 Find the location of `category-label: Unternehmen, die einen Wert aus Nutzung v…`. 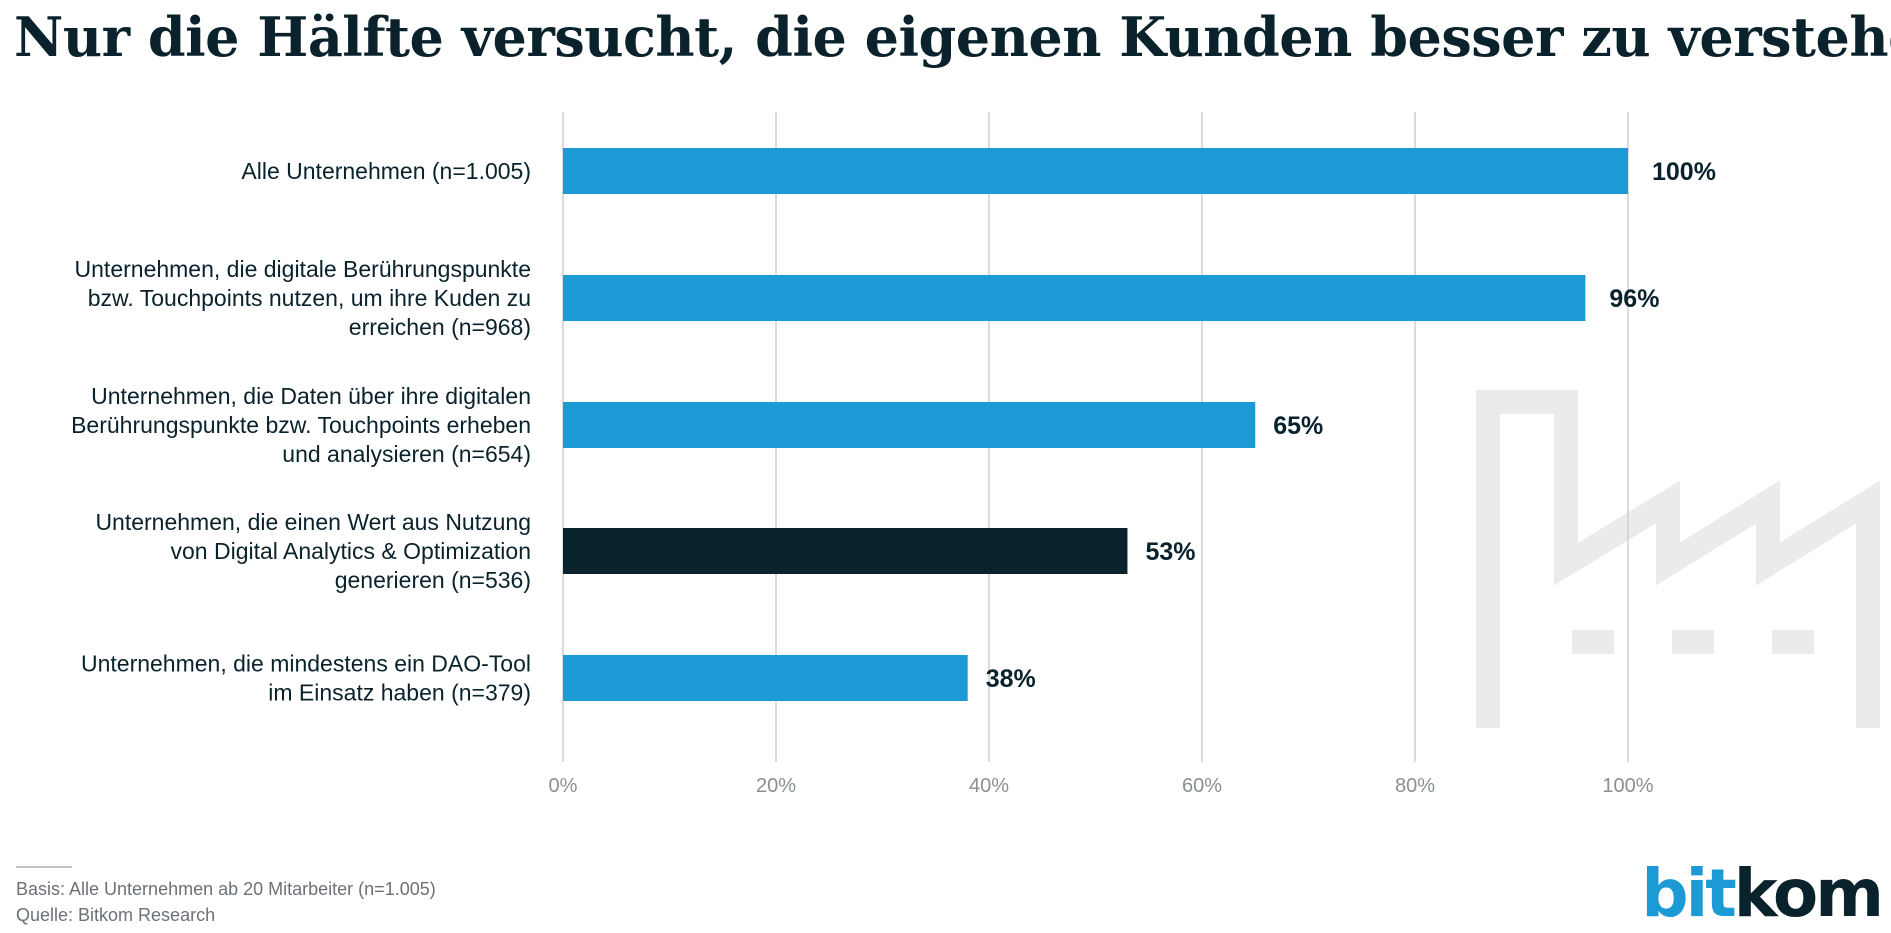

category-label: Unternehmen, die einen Wert aus Nutzung v… is located at coordinates (313, 551).